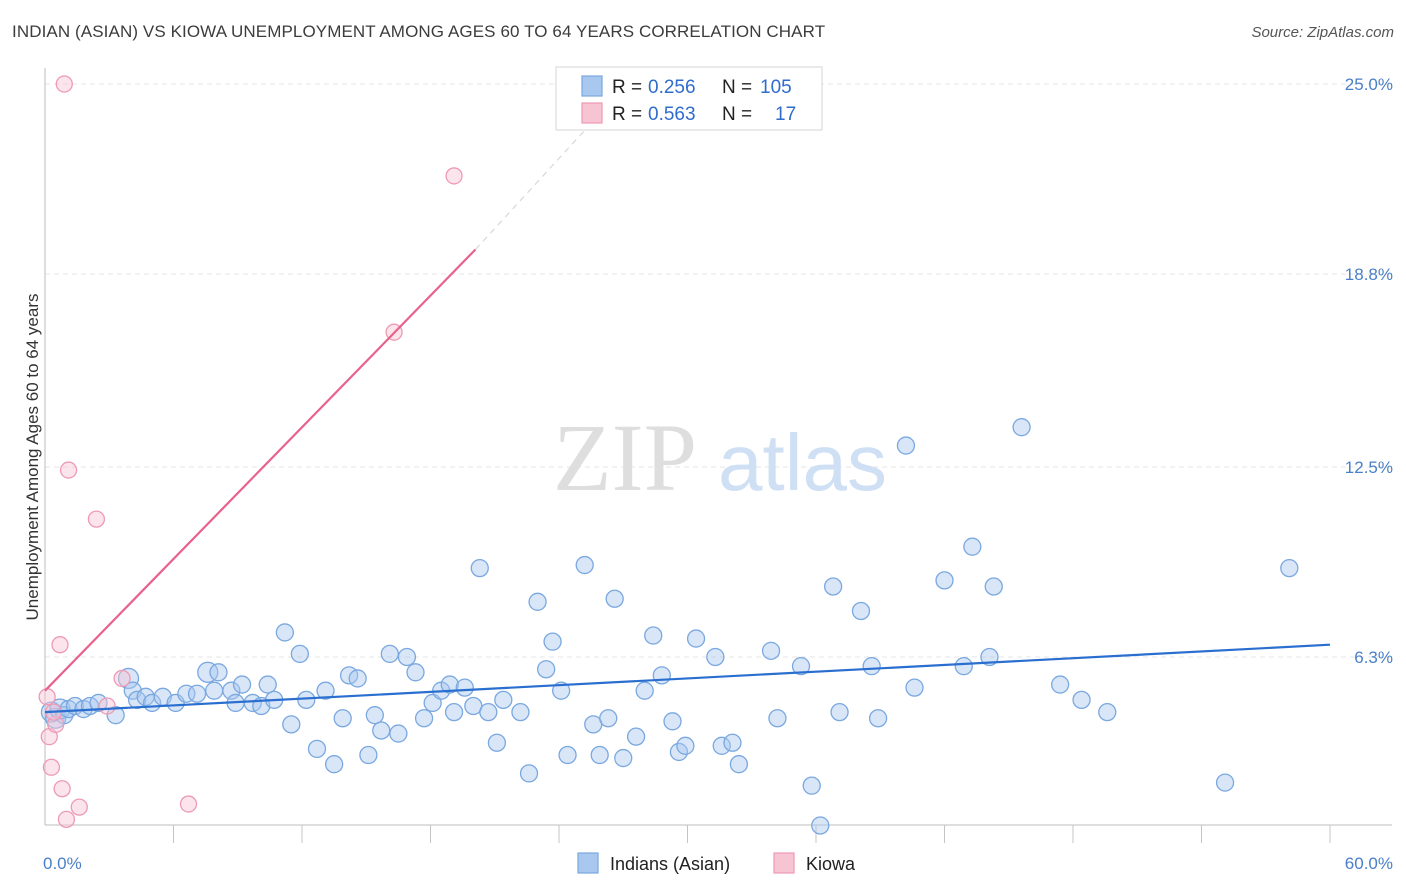 The image size is (1406, 892). What do you see at coordinates (1369, 371) in the screenshot?
I see `y-axis-ticks: 6.3% 12.5% 18.8% 25.0%` at bounding box center [1369, 371].